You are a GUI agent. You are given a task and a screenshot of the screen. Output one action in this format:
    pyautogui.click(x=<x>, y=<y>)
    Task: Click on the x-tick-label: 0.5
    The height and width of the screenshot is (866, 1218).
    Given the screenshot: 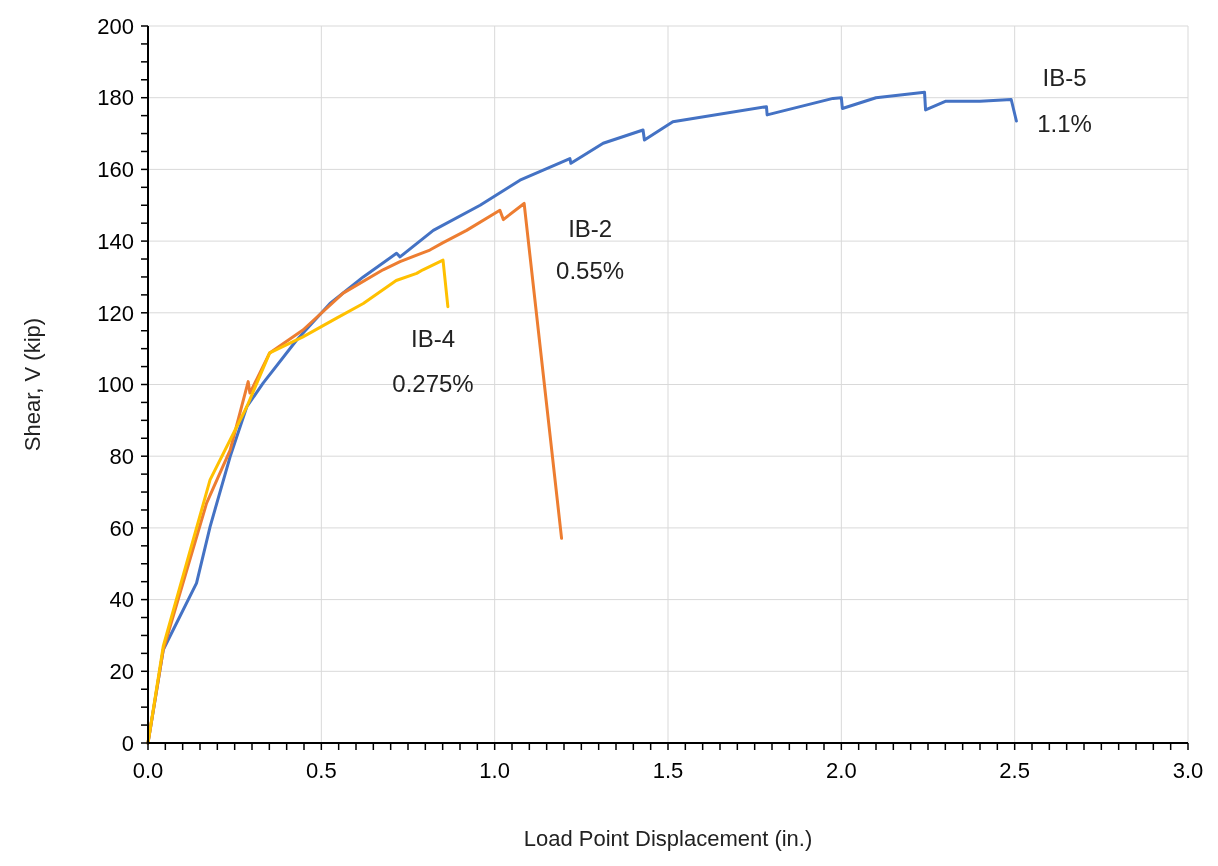 What is the action you would take?
    pyautogui.click(x=321, y=770)
    